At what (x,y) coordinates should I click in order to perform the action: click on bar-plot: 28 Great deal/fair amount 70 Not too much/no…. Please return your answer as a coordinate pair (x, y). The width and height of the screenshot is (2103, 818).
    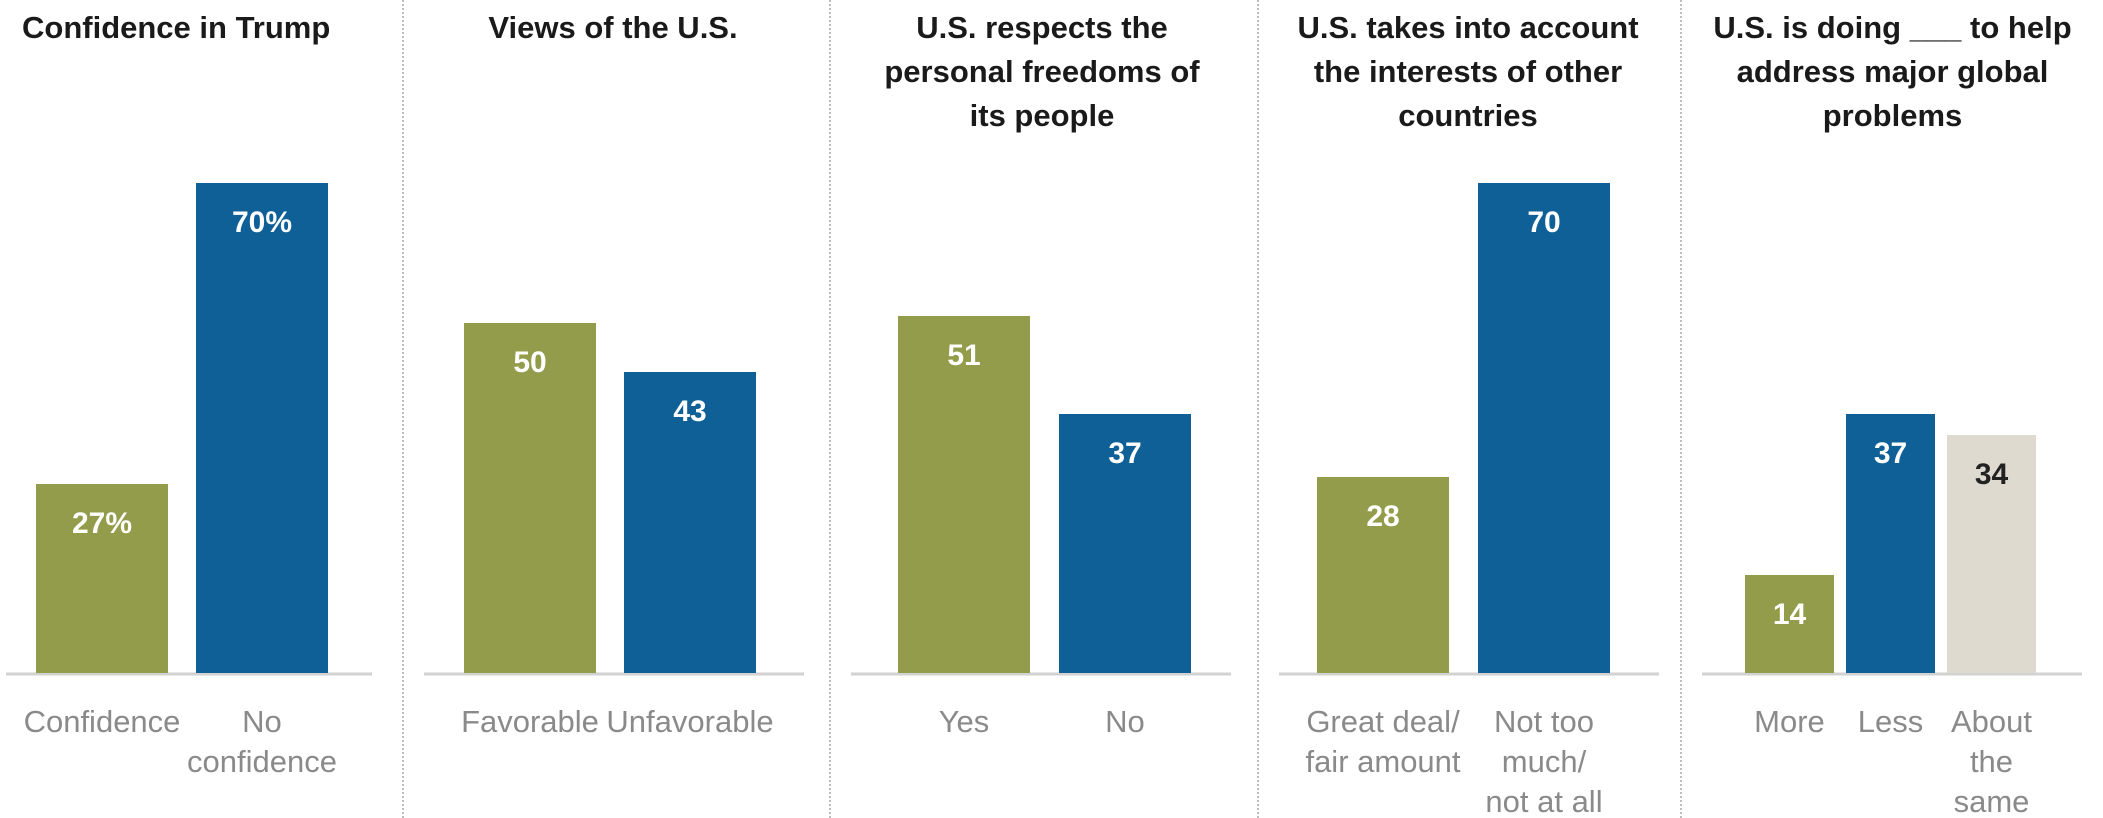
    Looking at the image, I should click on (1469, 500).